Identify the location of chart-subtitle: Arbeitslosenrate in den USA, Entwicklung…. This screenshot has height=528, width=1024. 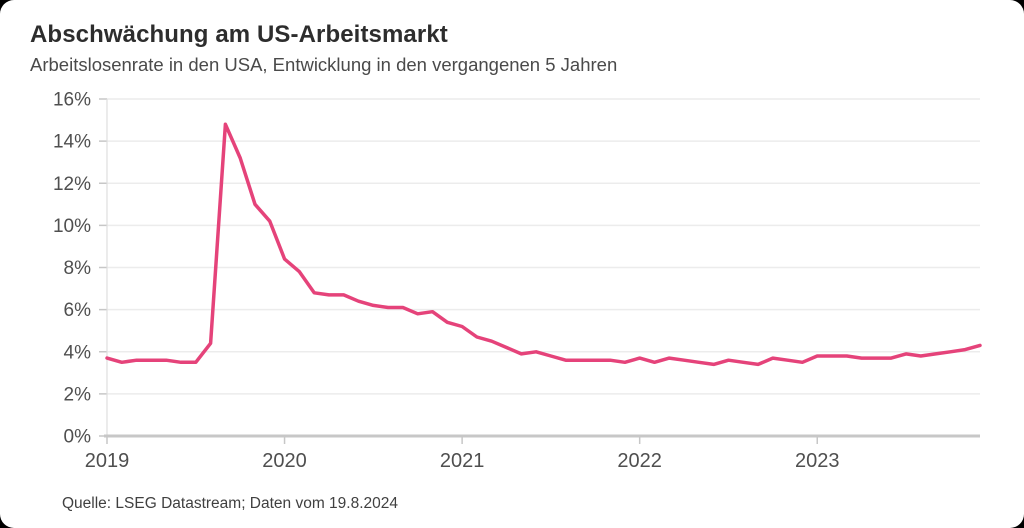
(324, 64).